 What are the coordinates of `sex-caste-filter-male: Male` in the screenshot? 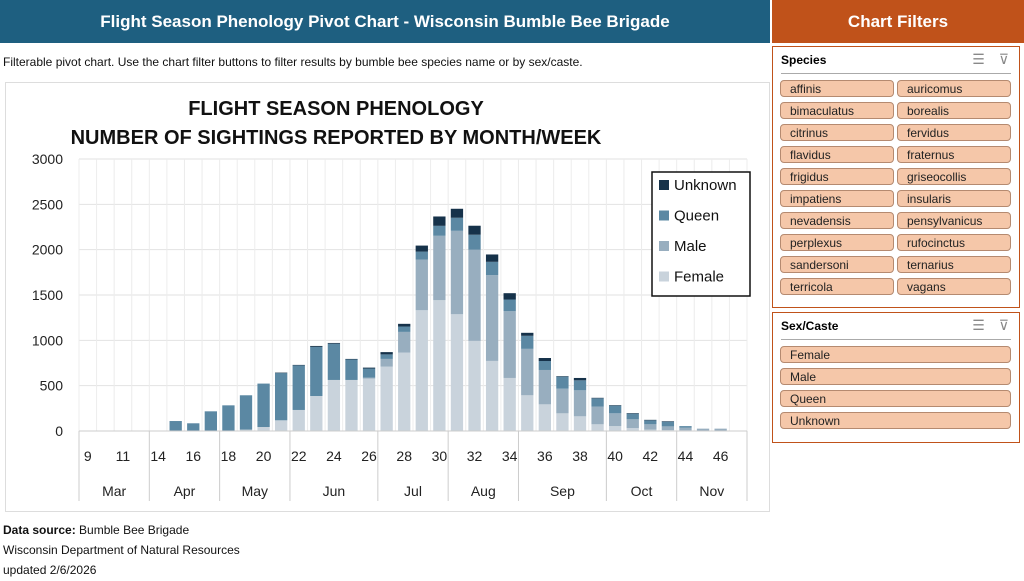 It's located at (895, 376).